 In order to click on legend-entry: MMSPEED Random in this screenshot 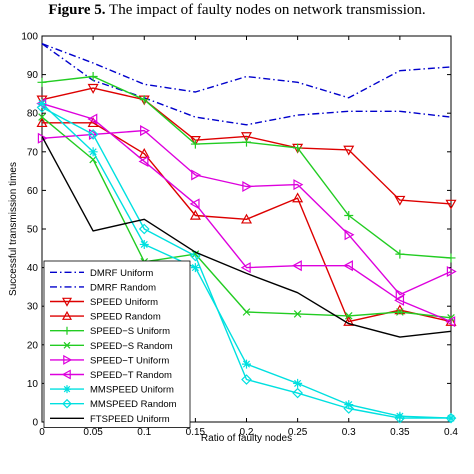, I will do `click(113, 404)`.